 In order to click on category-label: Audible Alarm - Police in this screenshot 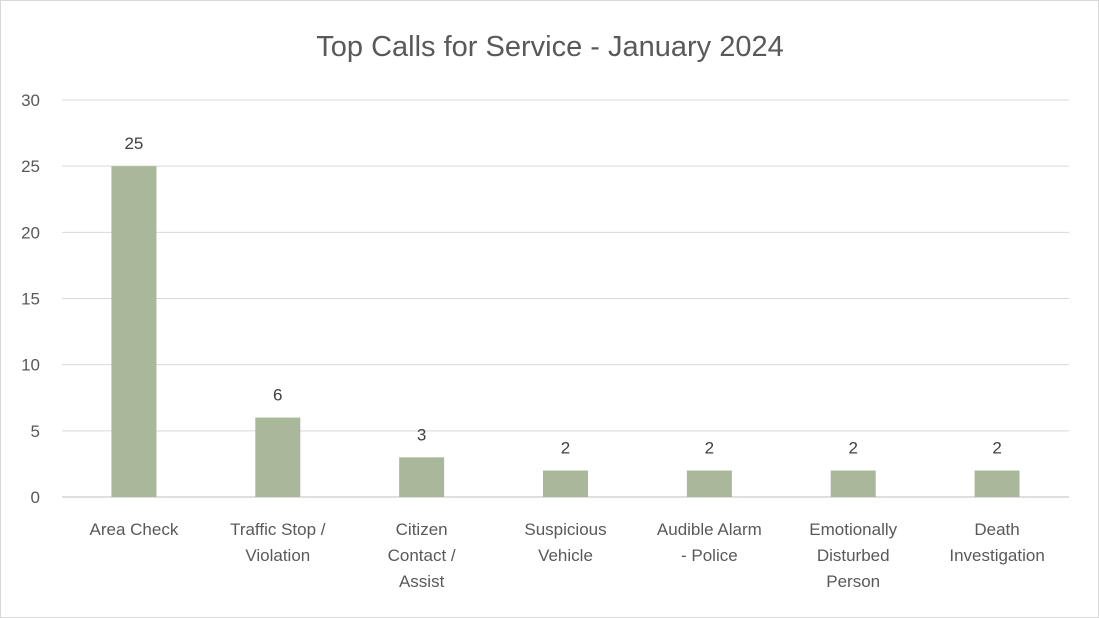, I will do `click(709, 542)`.